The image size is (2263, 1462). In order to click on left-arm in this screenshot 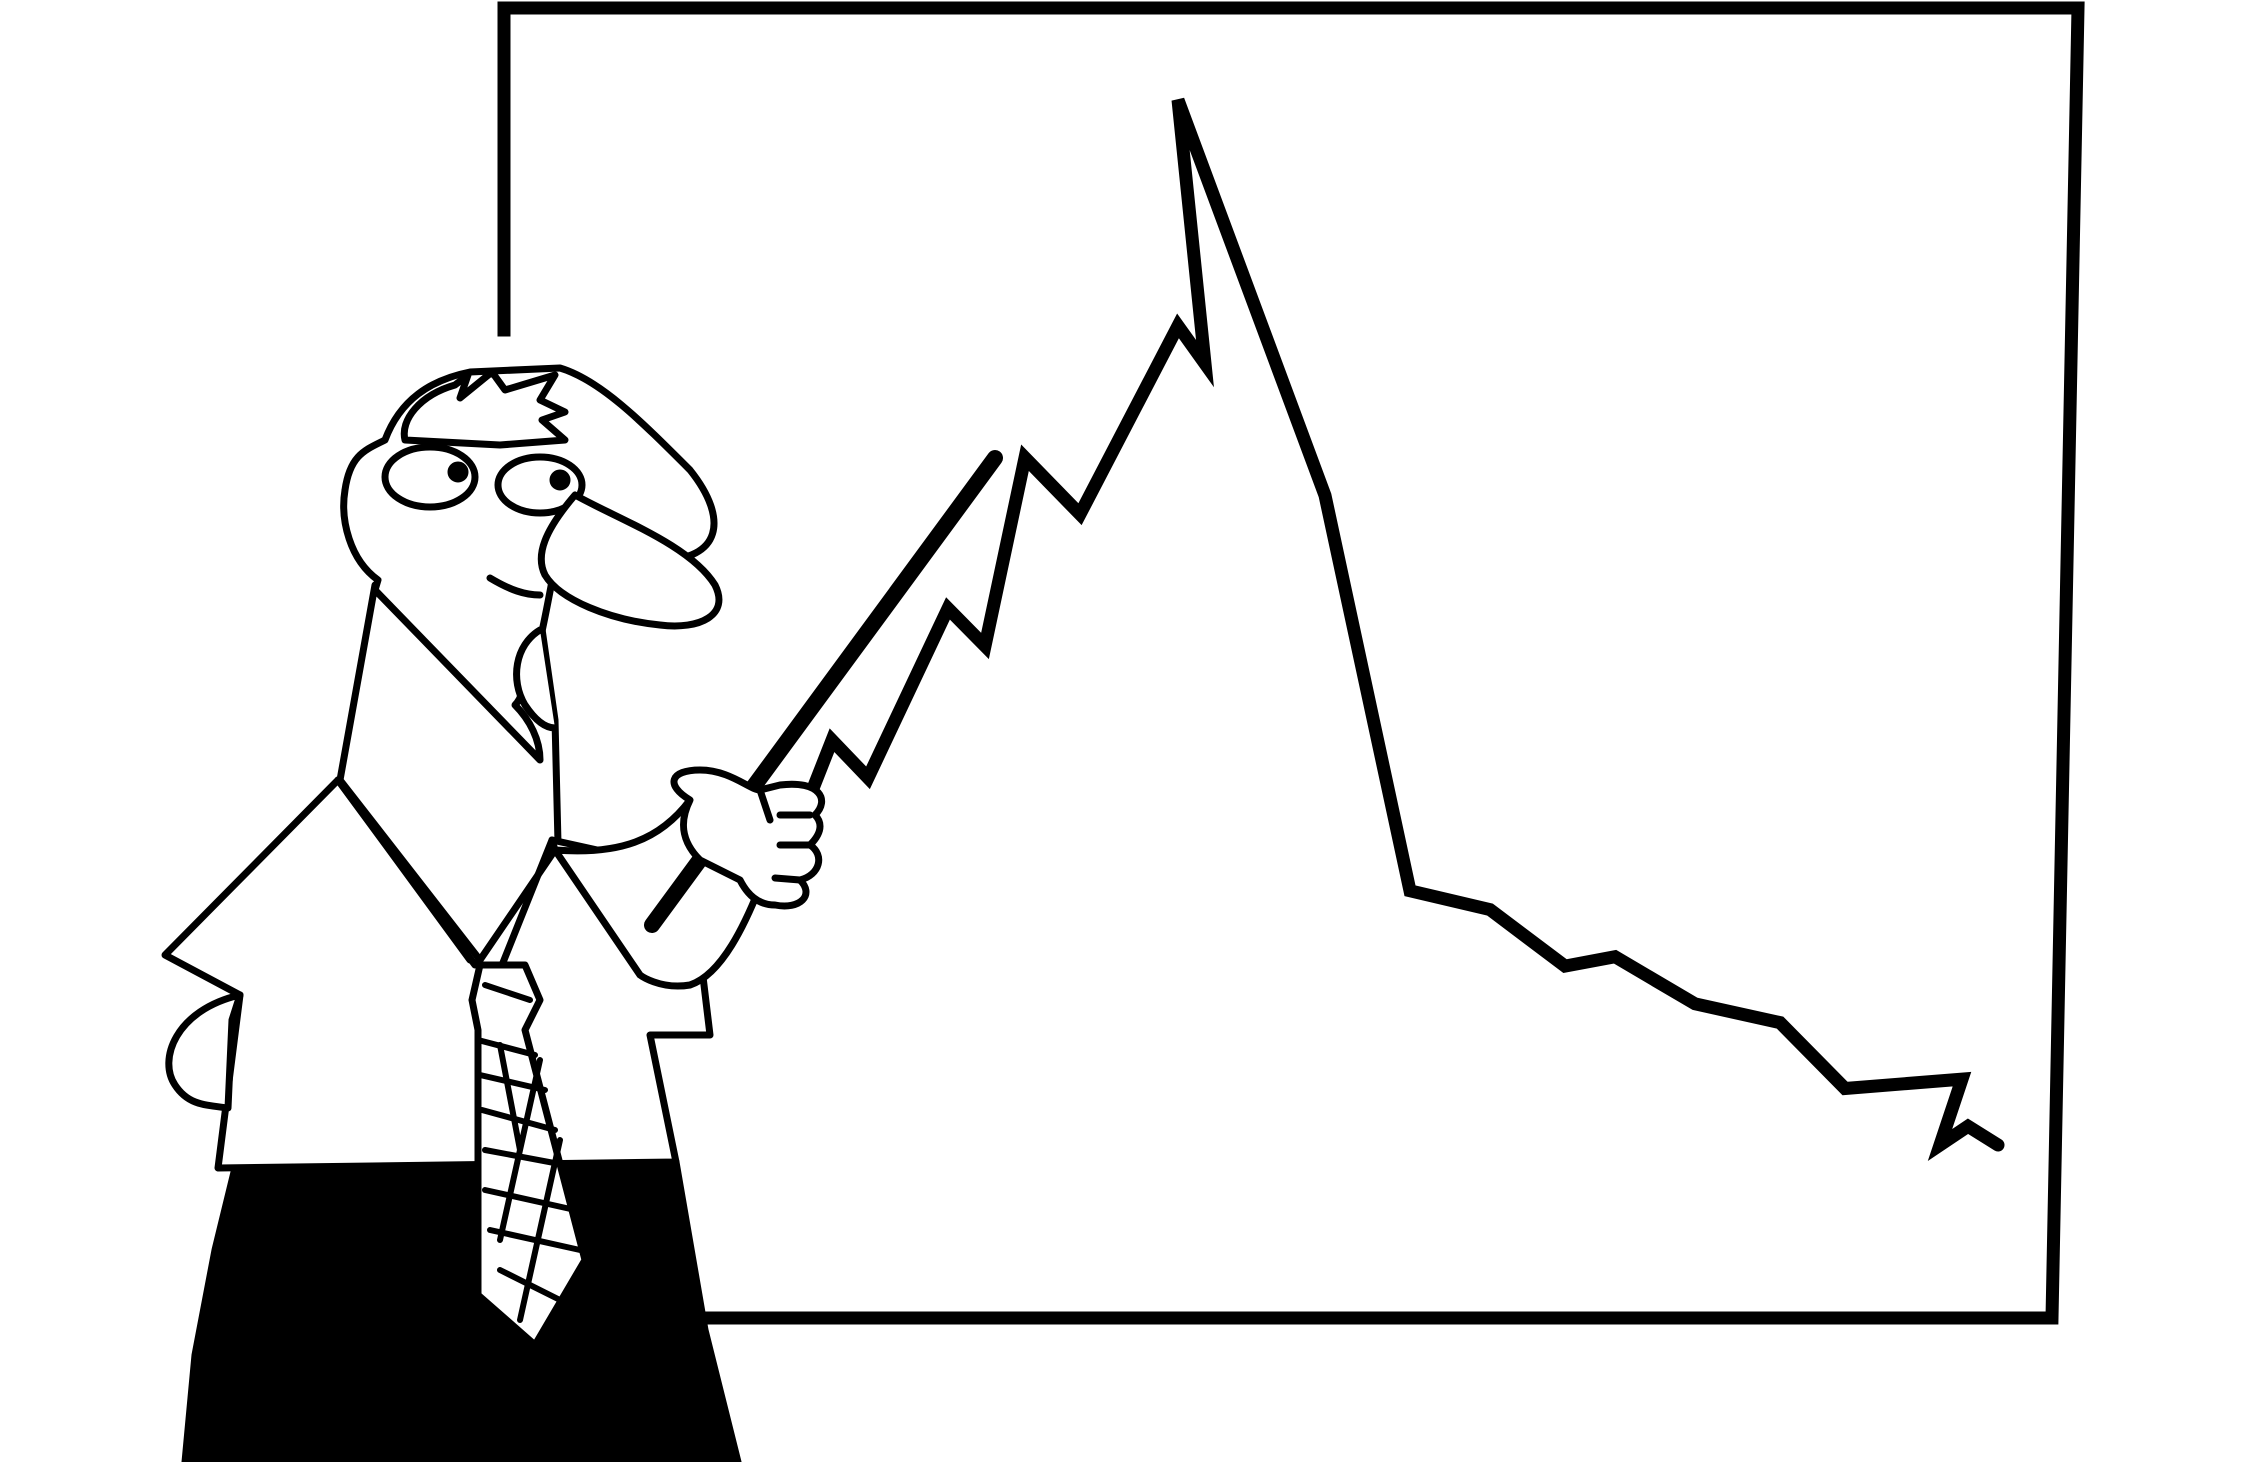, I will do `click(204, 1051)`.